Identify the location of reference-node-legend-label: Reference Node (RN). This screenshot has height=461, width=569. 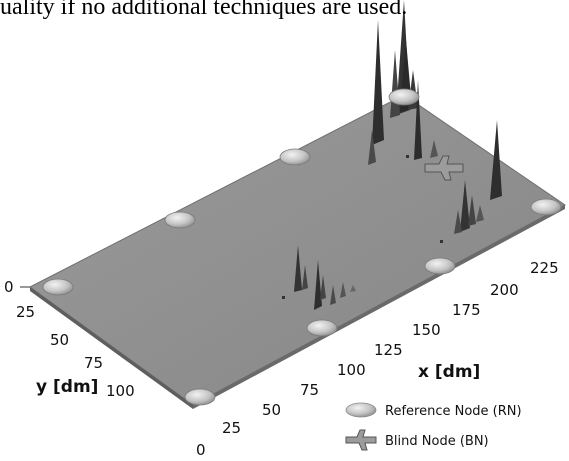
(453, 411).